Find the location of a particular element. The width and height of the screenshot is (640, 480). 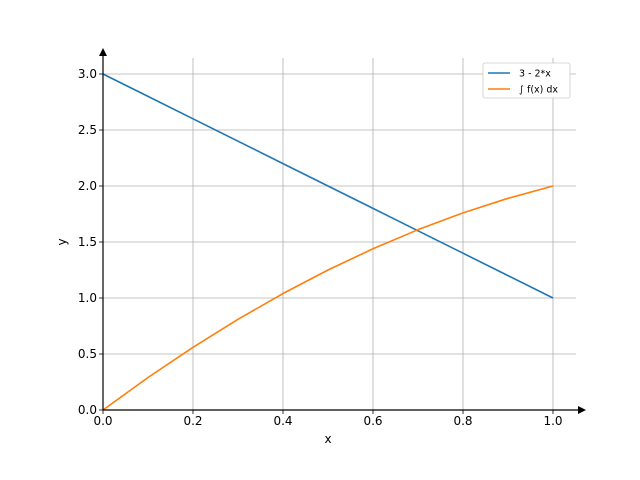

y-axis-label: y is located at coordinates (62, 241).